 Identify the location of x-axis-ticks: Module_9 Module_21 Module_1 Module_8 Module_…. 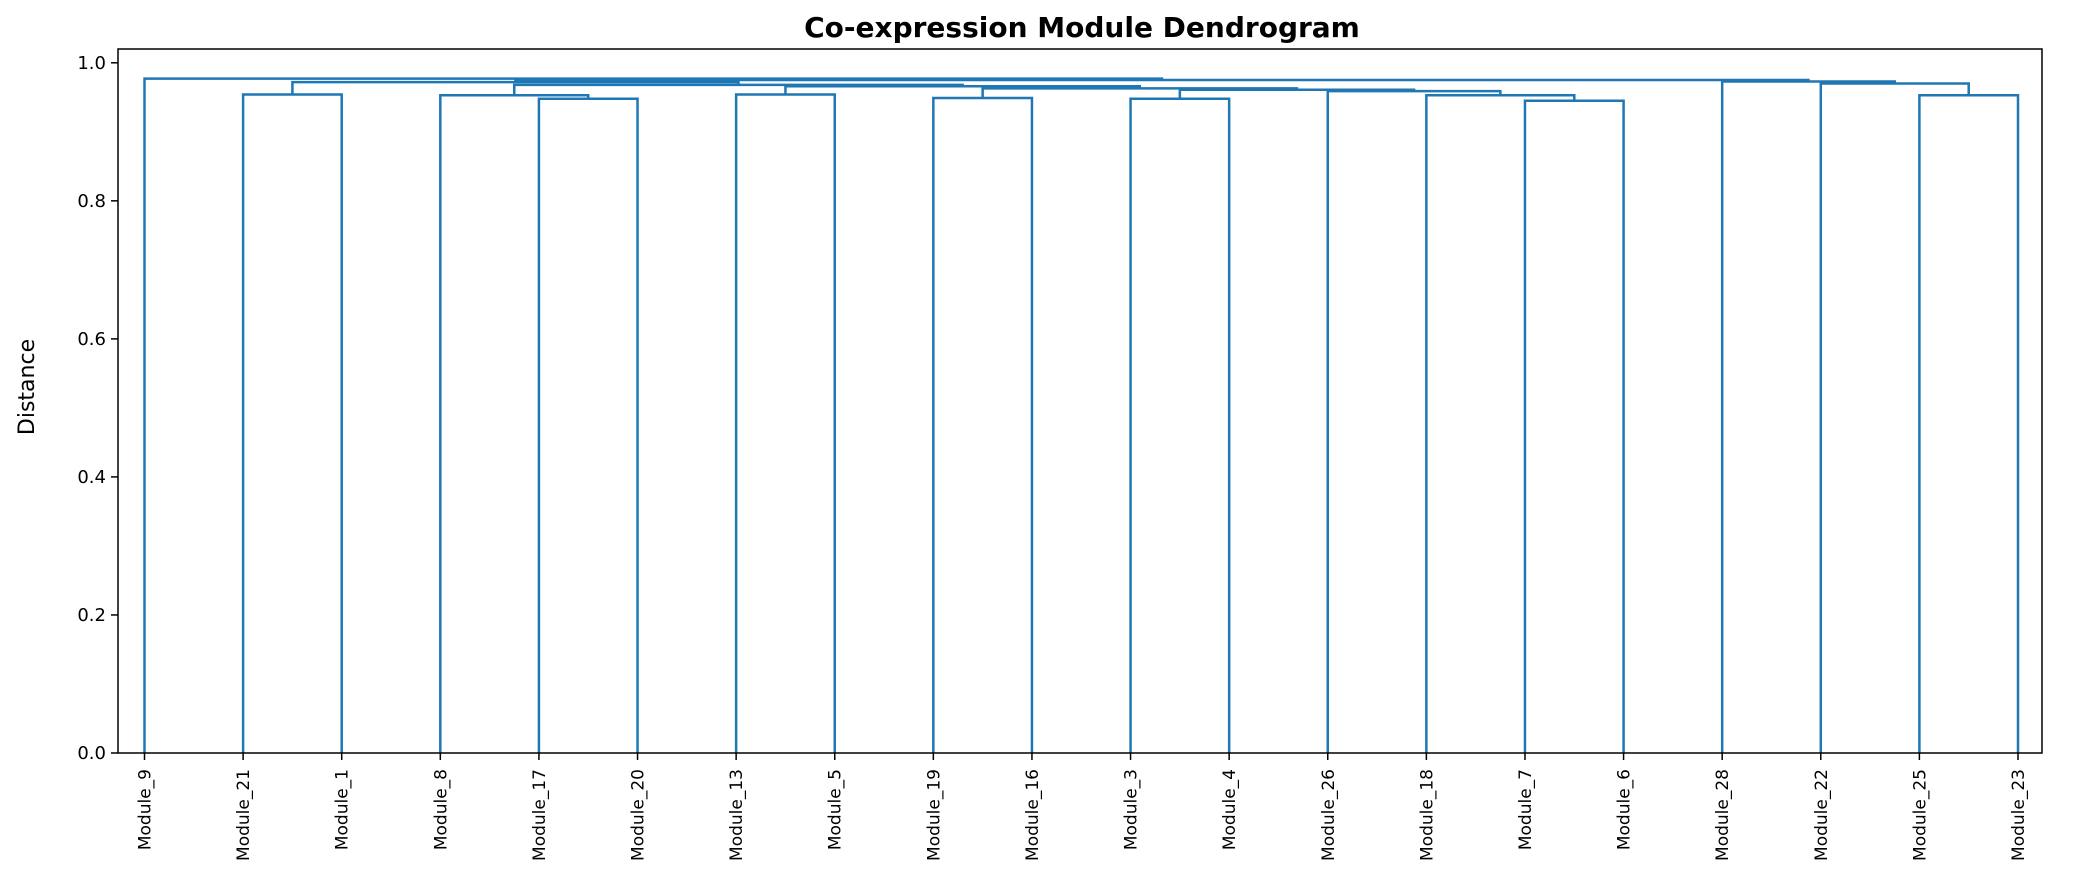
(1082, 807).